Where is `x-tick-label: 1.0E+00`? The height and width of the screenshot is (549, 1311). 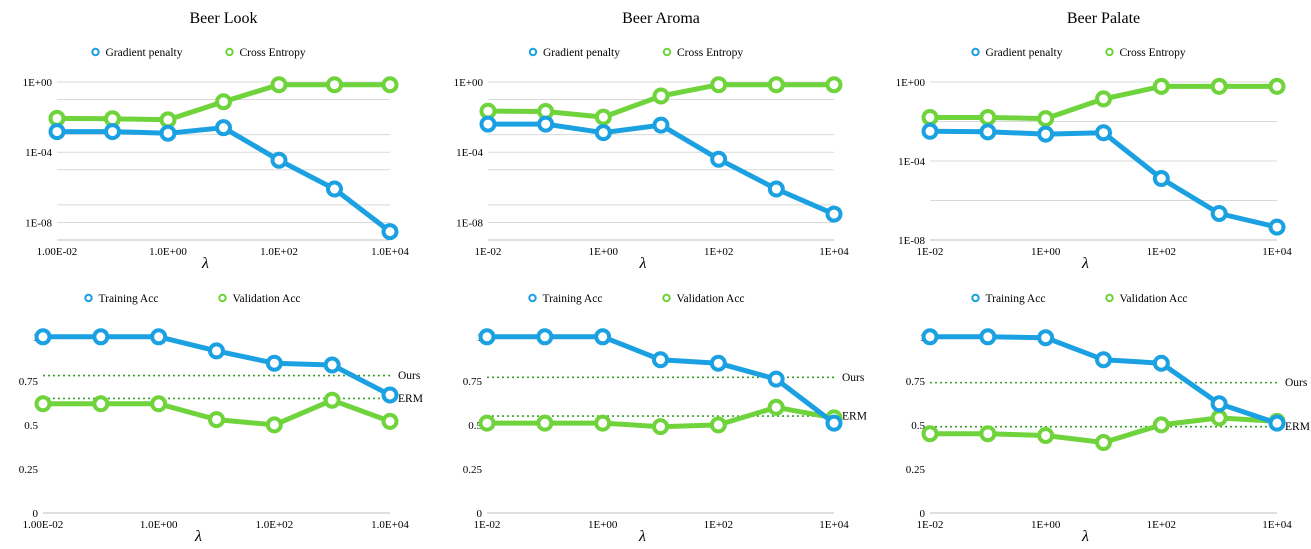
x-tick-label: 1.0E+00 is located at coordinates (168, 252).